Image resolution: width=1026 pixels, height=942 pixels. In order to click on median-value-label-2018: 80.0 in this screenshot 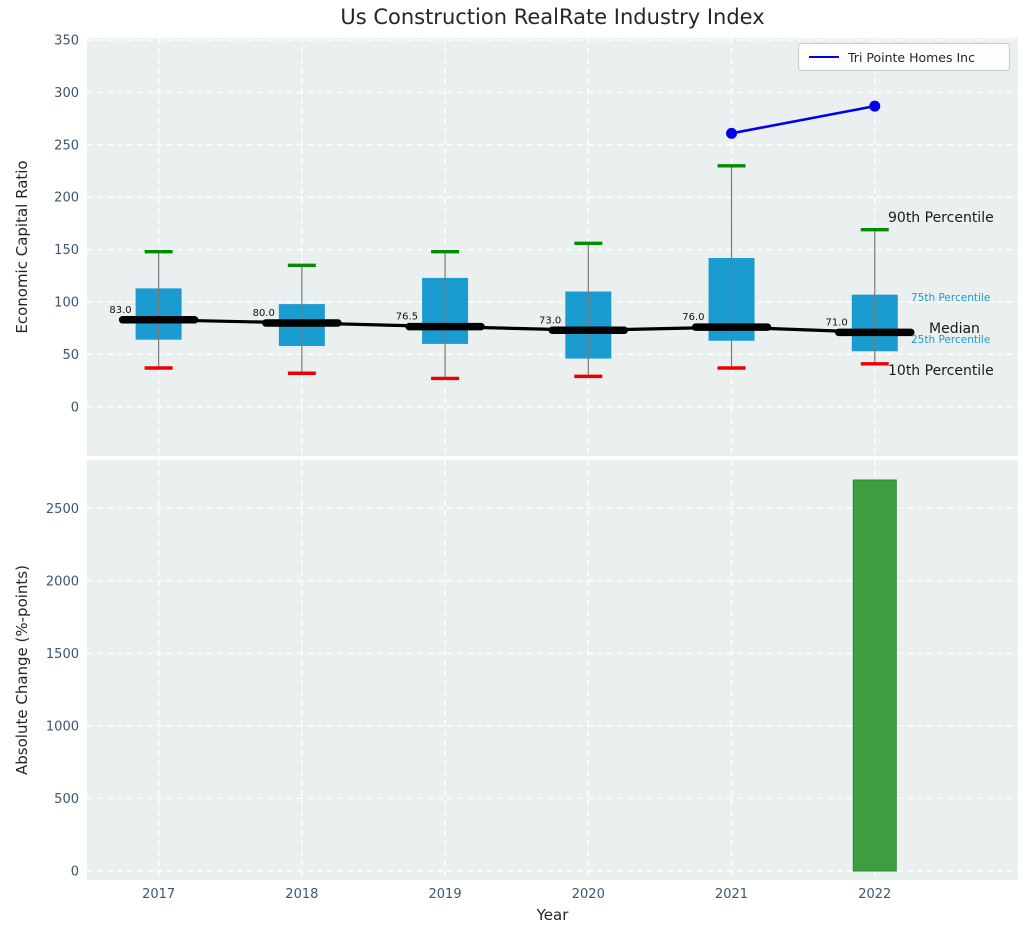, I will do `click(264, 313)`.